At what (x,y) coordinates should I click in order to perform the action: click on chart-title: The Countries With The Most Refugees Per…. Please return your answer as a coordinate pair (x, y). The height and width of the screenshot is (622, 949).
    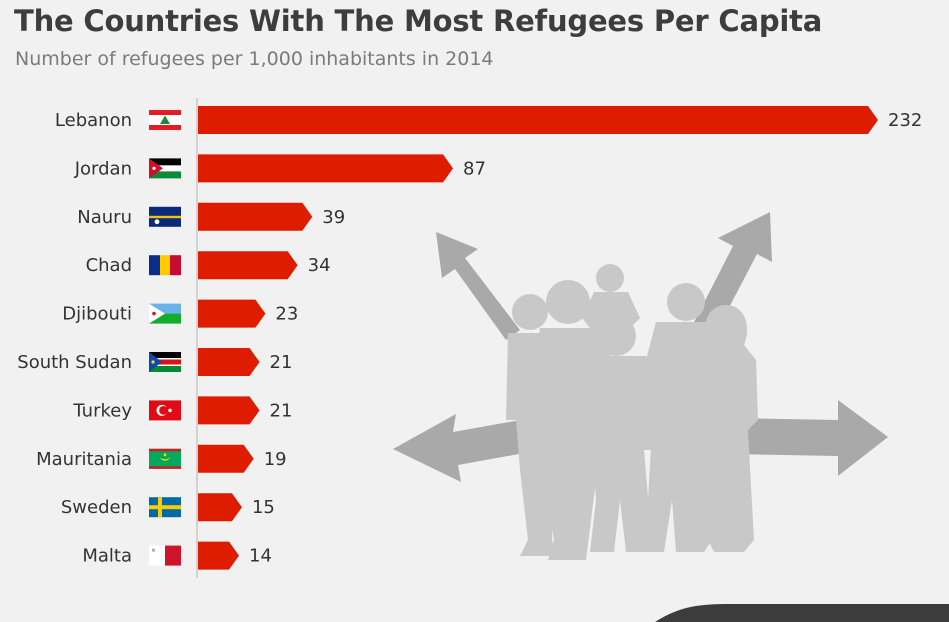
    Looking at the image, I should click on (418, 21).